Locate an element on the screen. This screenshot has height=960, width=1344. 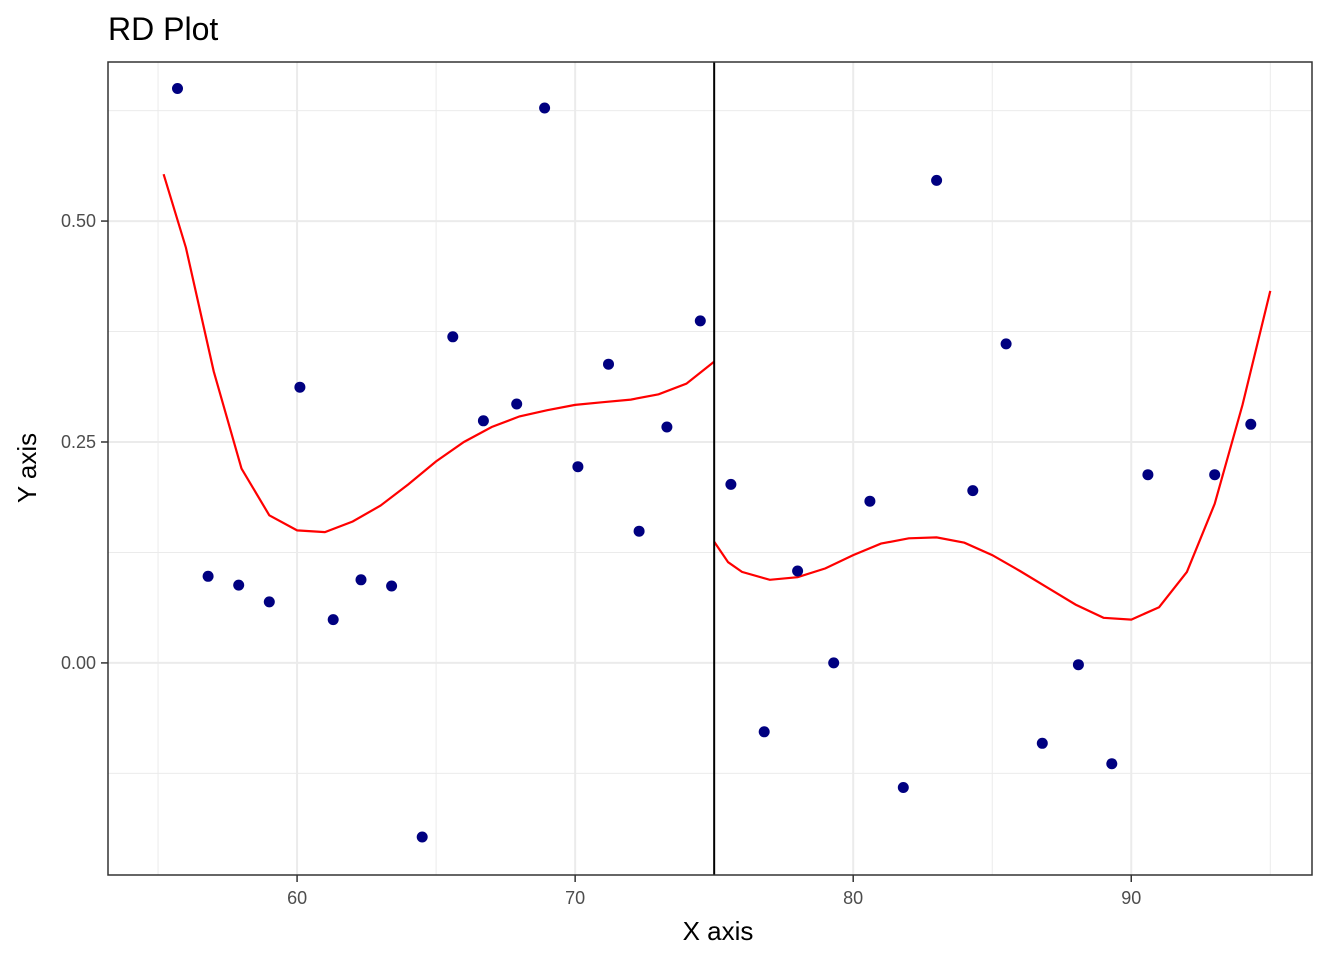
y-tick-label: 0.25 is located at coordinates (78, 442).